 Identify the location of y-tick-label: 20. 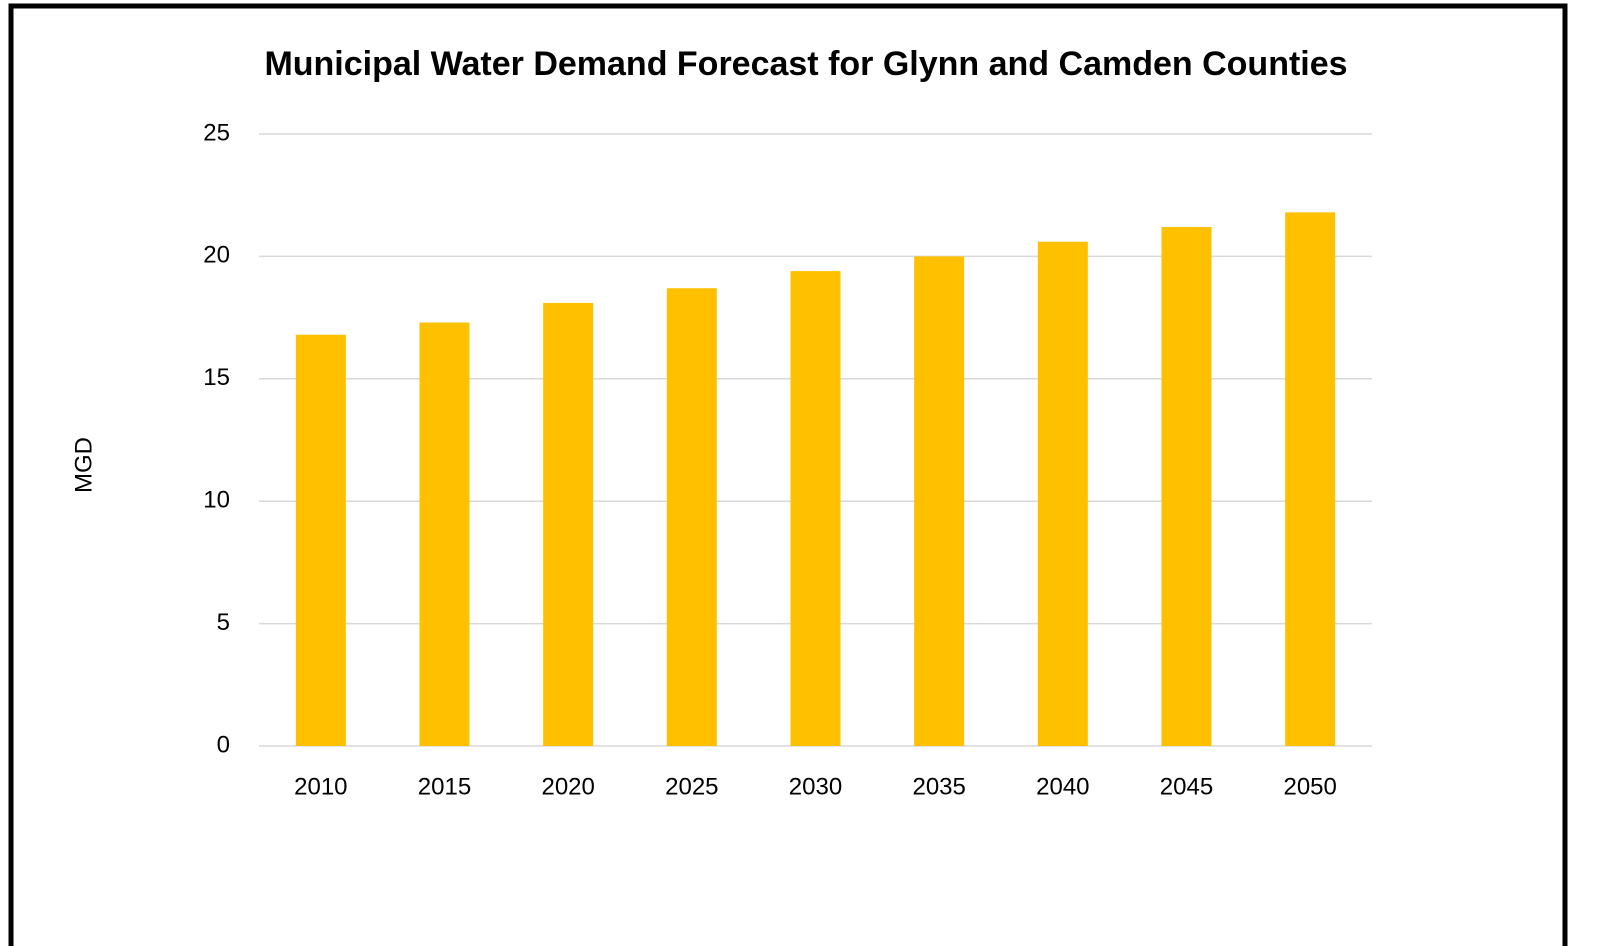
(216, 255).